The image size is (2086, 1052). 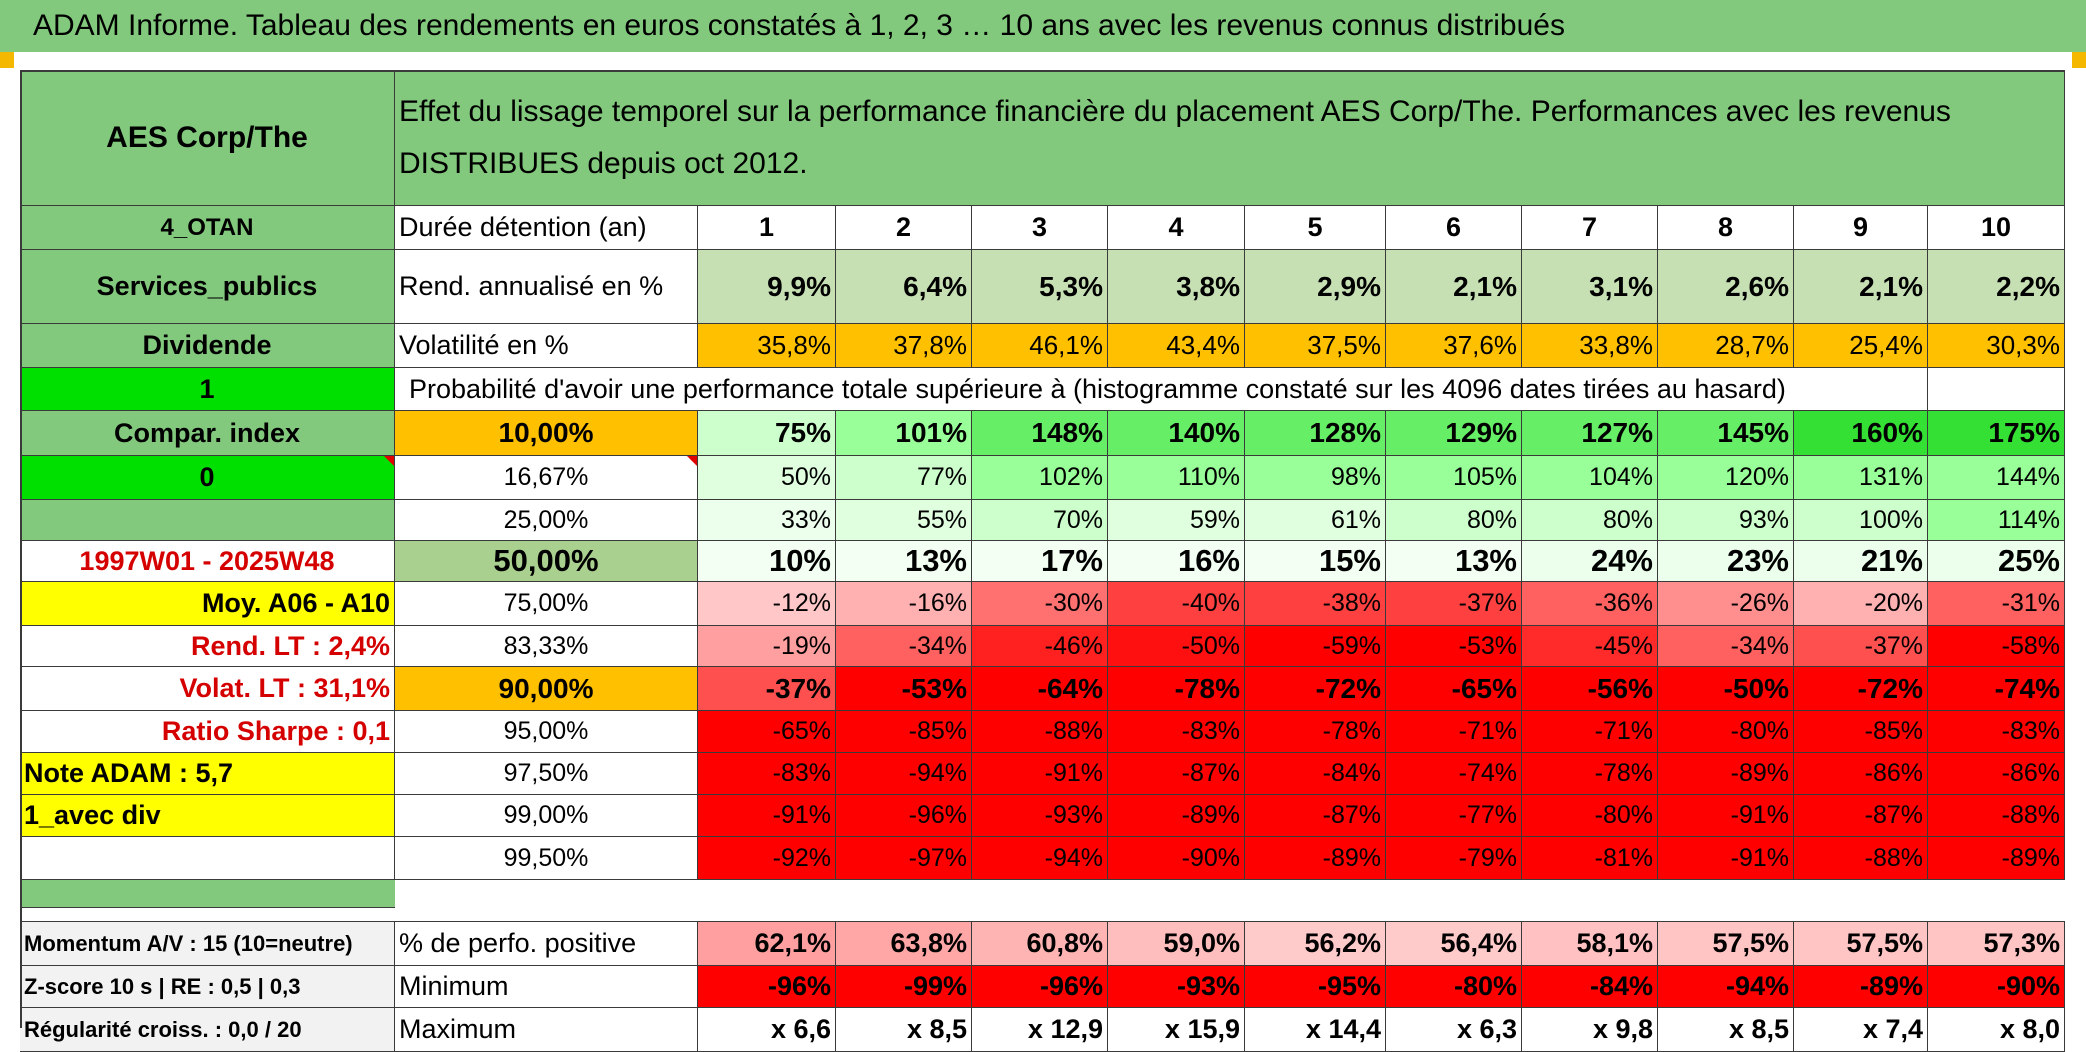 I want to click on positive-pct-value: 58,1%, so click(x=1590, y=944).